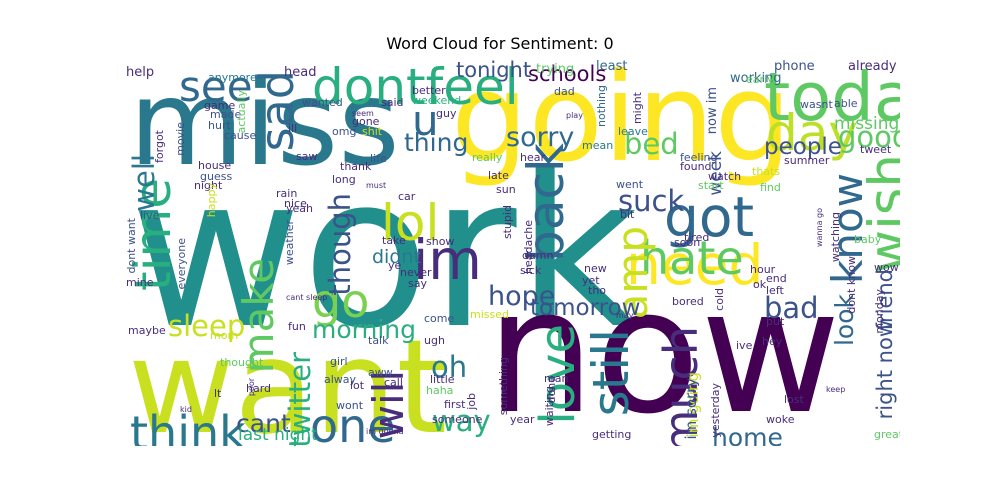 This screenshot has width=1000, height=500. I want to click on word-never: never, so click(416, 272).